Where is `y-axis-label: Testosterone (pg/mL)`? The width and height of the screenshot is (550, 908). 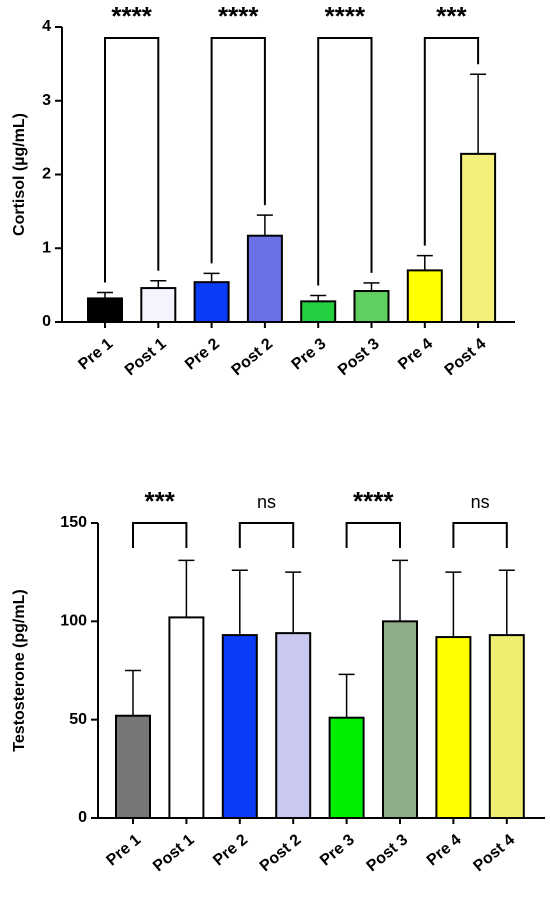 y-axis-label: Testosterone (pg/mL) is located at coordinates (19, 670).